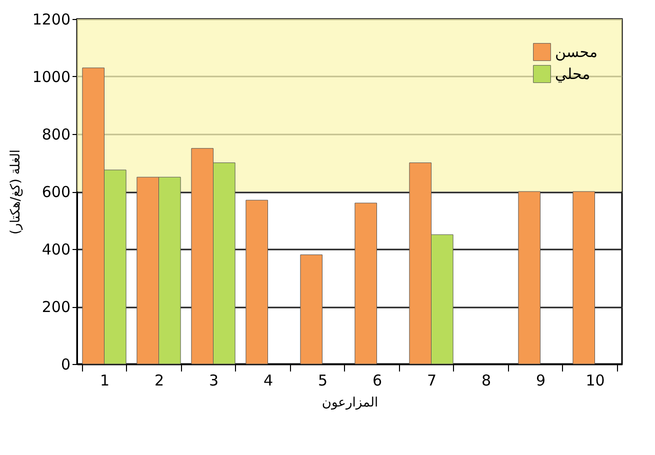 This screenshot has height=455, width=655. Describe the element at coordinates (213, 381) in the screenshot. I see `x-tick-label: 3` at that location.